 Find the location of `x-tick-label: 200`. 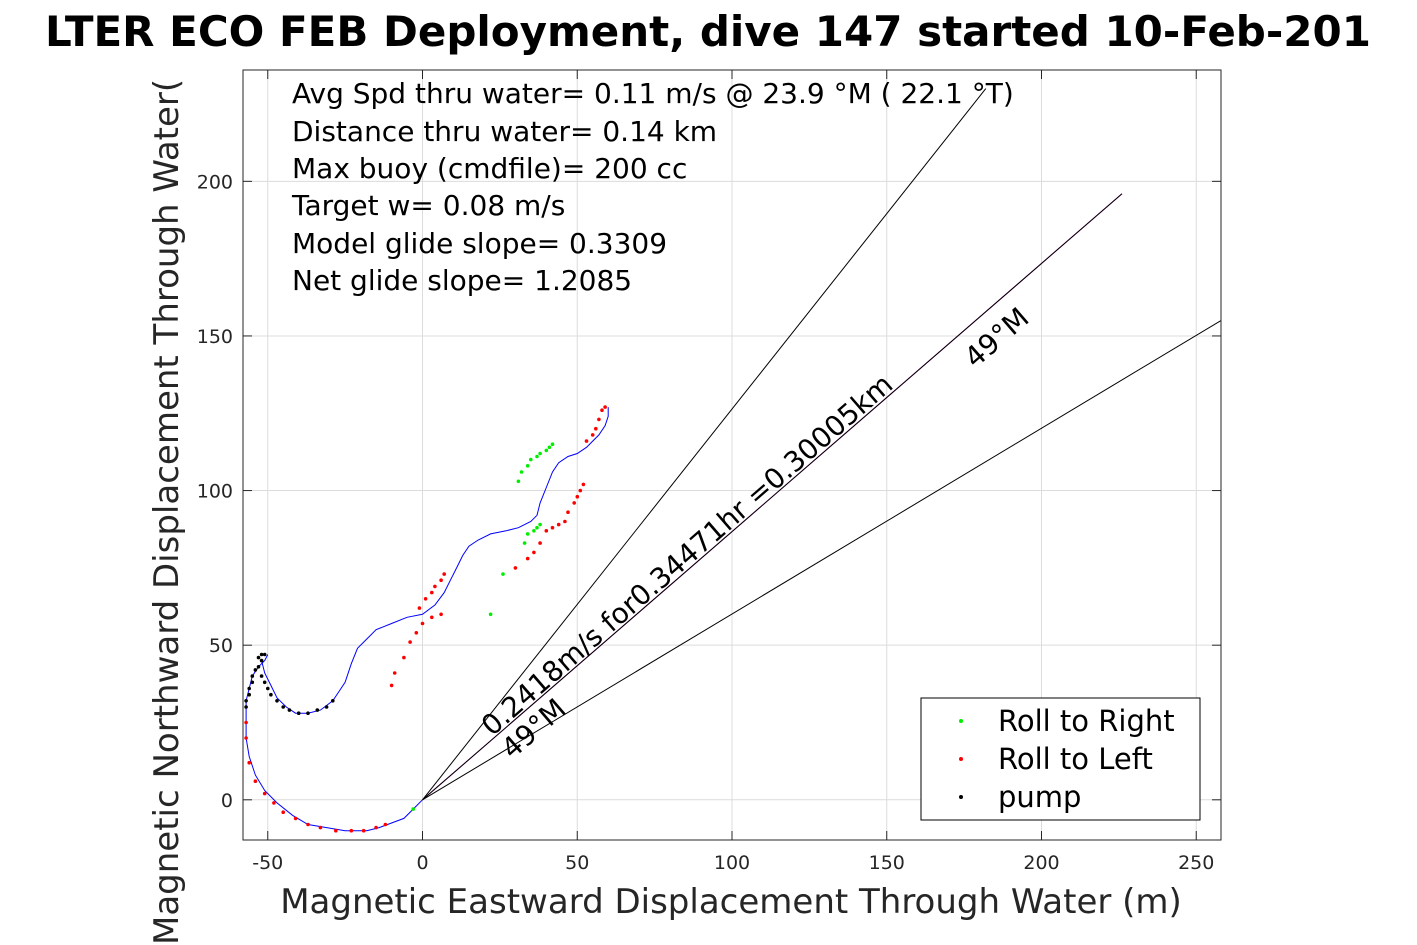

x-tick-label: 200 is located at coordinates (1041, 863).